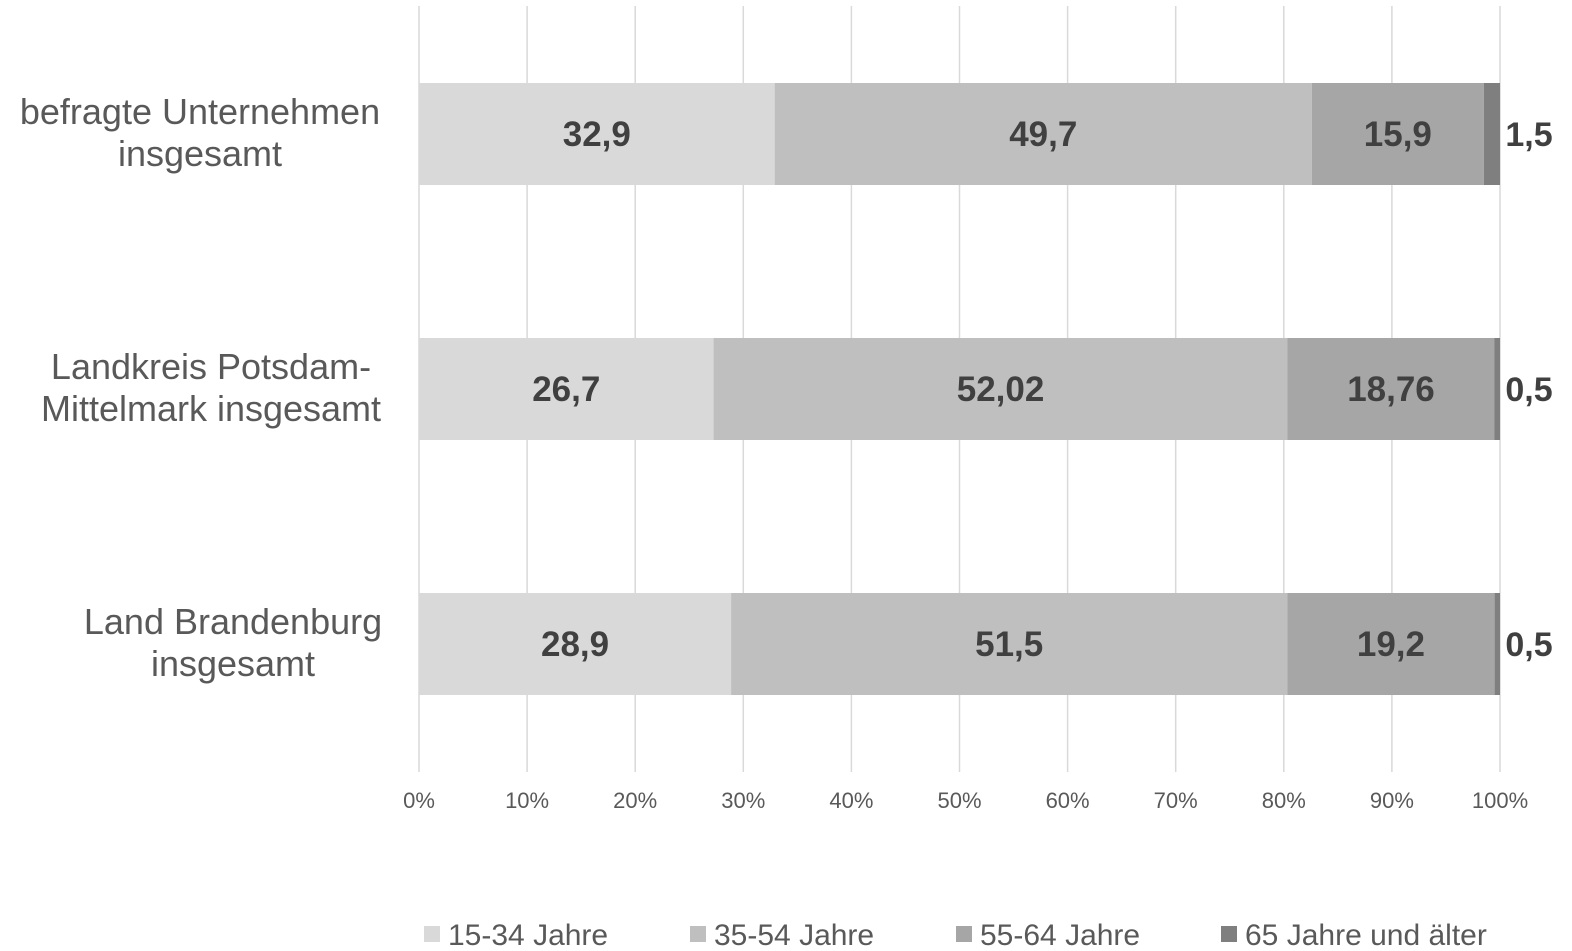 This screenshot has height=951, width=1572. What do you see at coordinates (851, 800) in the screenshot?
I see `x-tick-label: 40%` at bounding box center [851, 800].